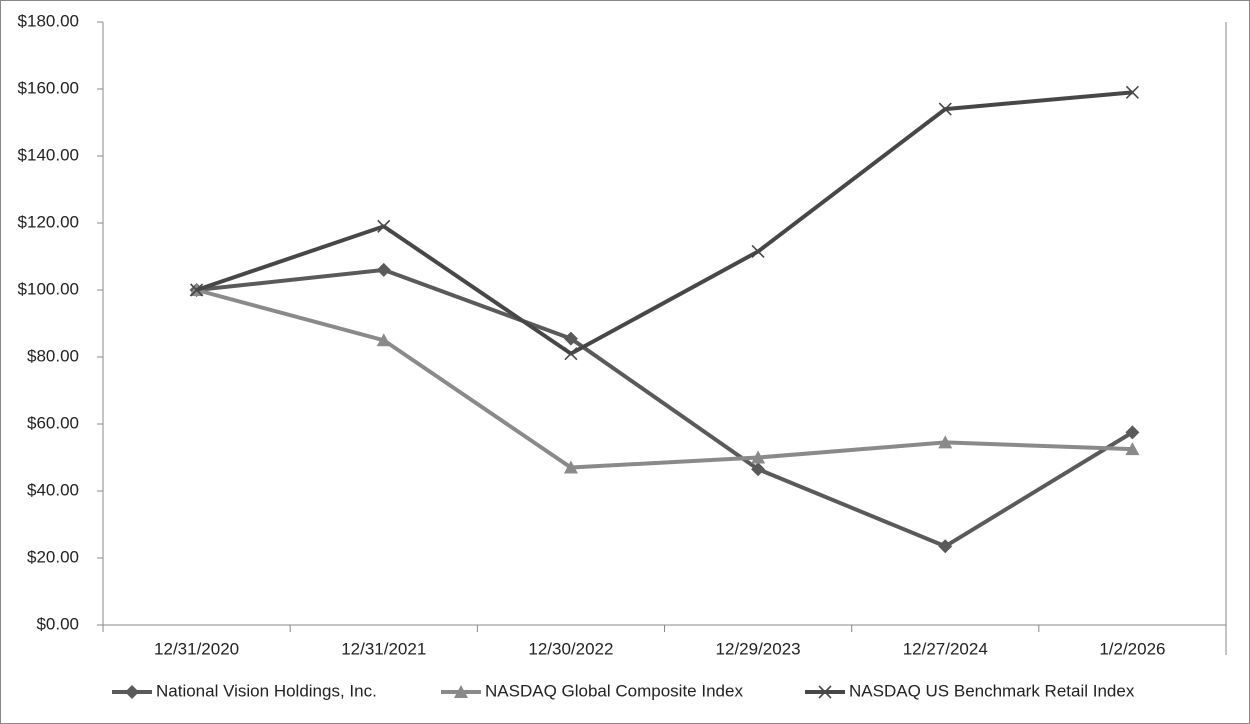 This screenshot has height=724, width=1250. What do you see at coordinates (48, 221) in the screenshot?
I see `y-tick-label: $120.00` at bounding box center [48, 221].